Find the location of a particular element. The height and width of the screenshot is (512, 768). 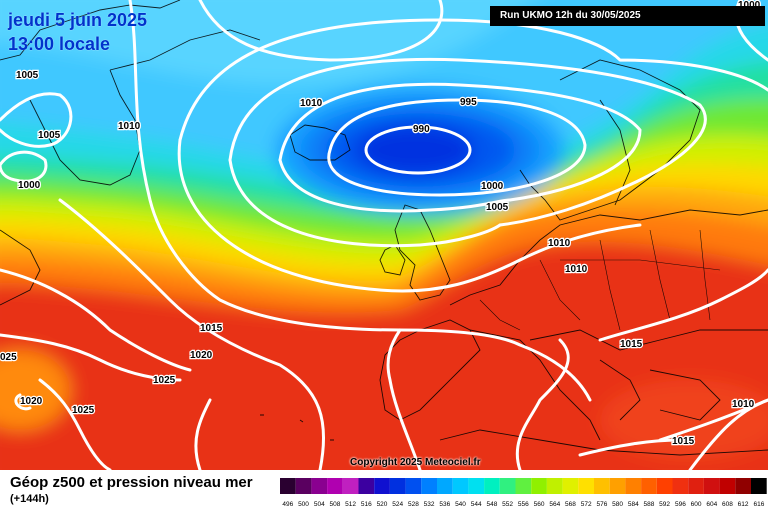

scale-tick-label: 540 is located at coordinates (460, 504).